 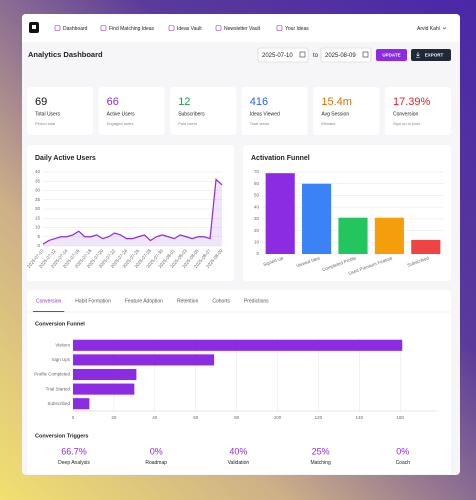 I want to click on x-tick-label: 20, so click(x=114, y=417).